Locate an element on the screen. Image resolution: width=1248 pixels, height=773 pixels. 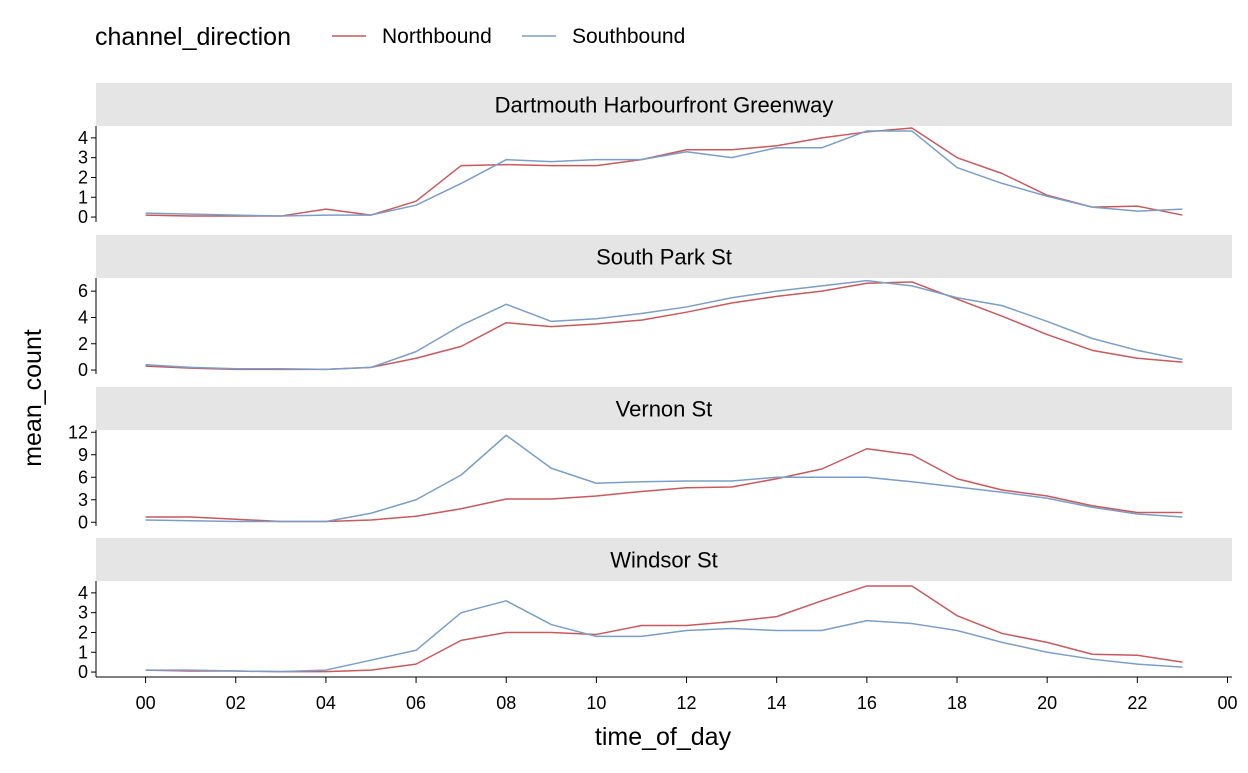
facet-strip-label: Dartmouth Harbourfront Greenway is located at coordinates (664, 105).